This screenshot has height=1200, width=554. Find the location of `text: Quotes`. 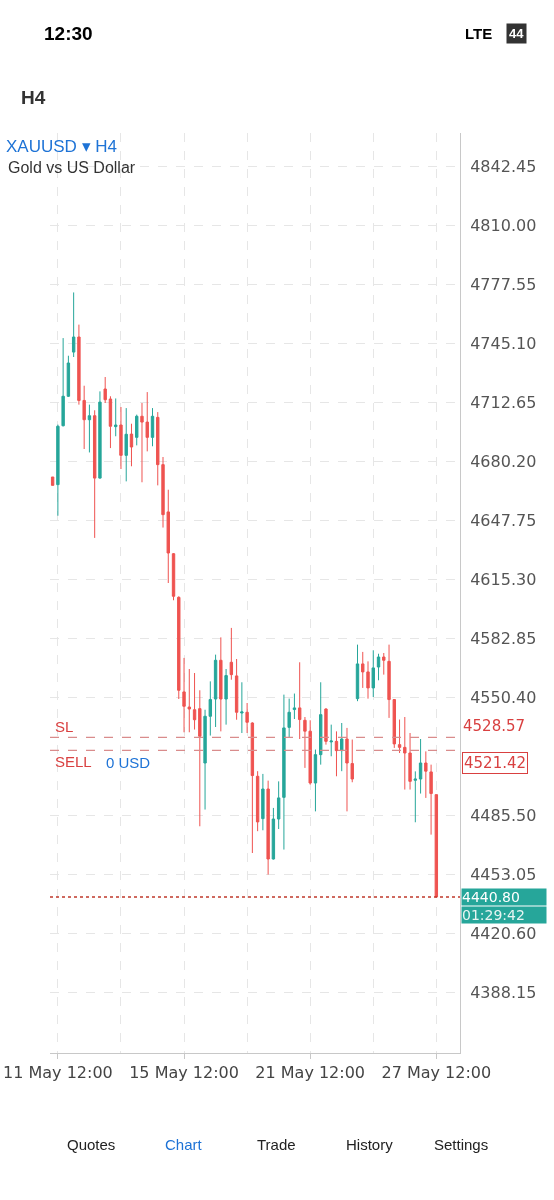

text: Quotes is located at coordinates (91, 1144).